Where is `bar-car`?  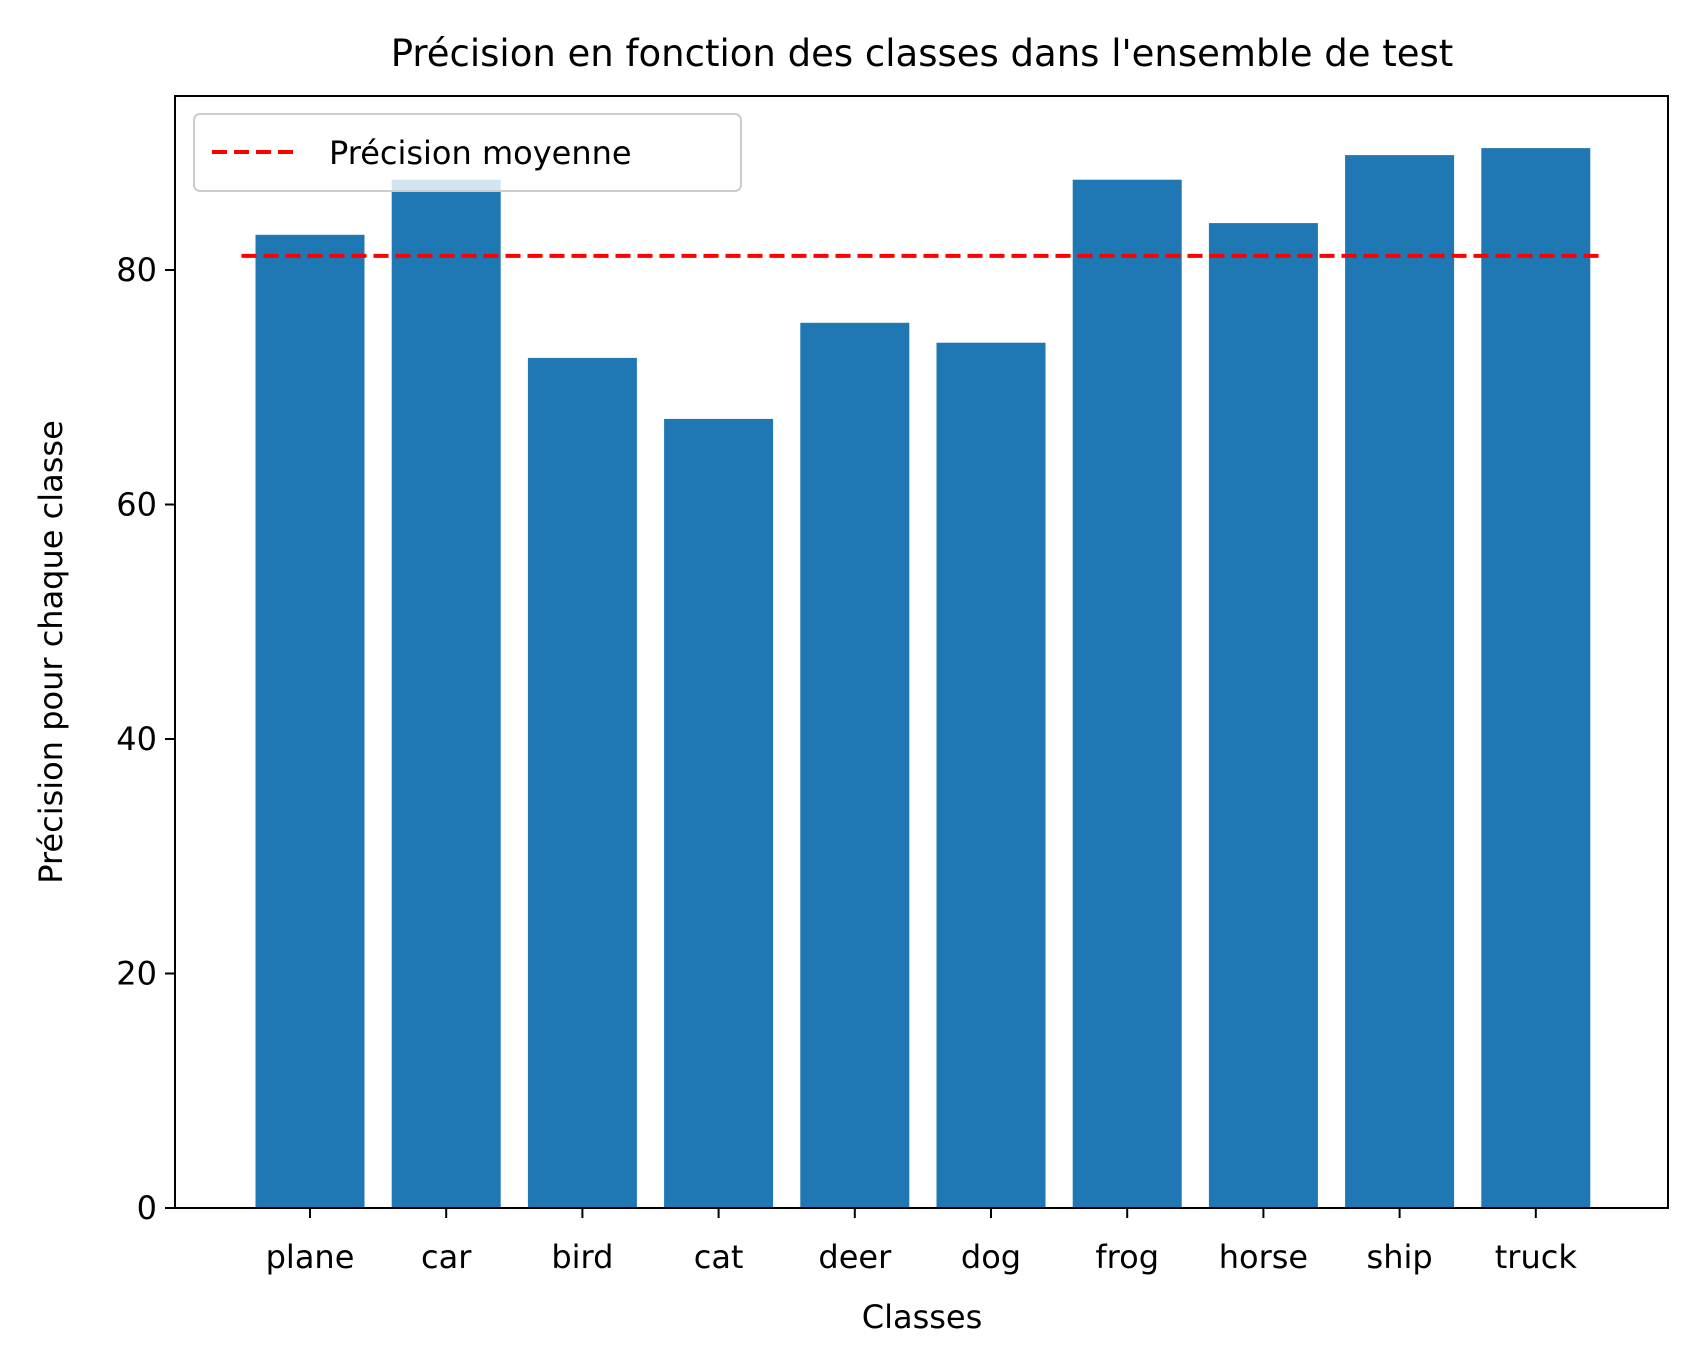 bar-car is located at coordinates (446, 694).